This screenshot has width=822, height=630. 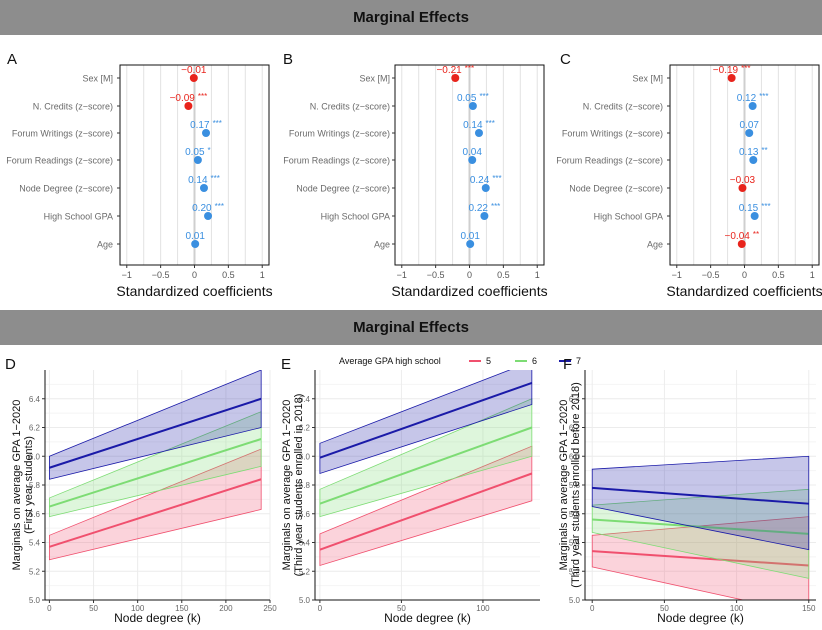 What do you see at coordinates (343, 189) in the screenshot?
I see `term-label: Node Degree (z−score)` at bounding box center [343, 189].